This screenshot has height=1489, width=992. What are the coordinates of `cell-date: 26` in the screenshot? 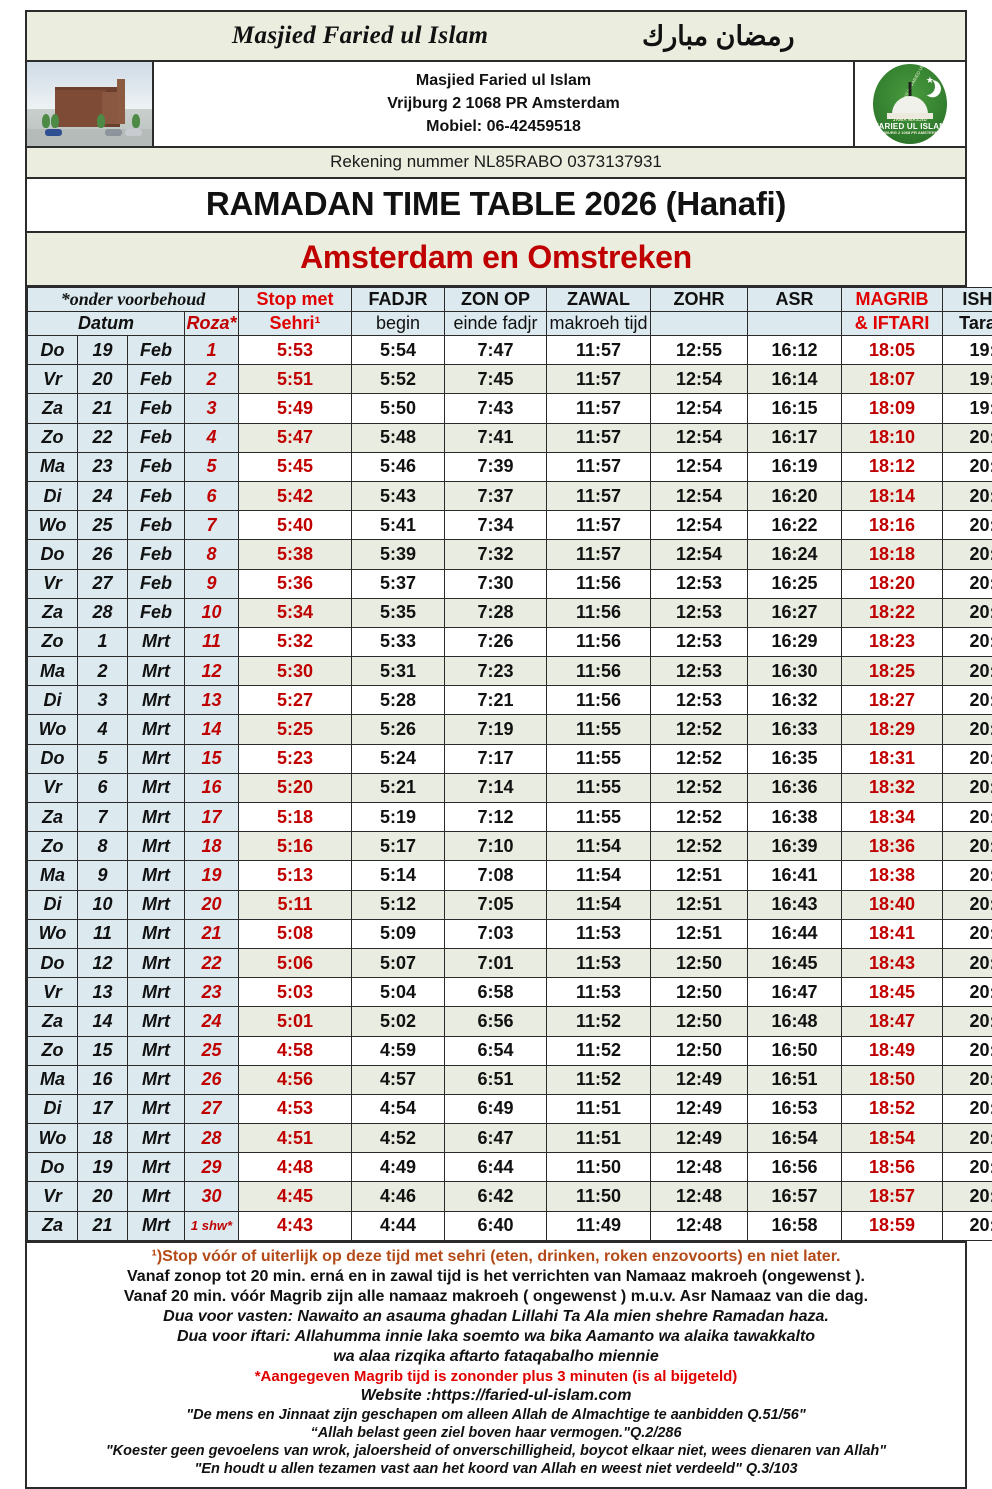 It's located at (103, 554).